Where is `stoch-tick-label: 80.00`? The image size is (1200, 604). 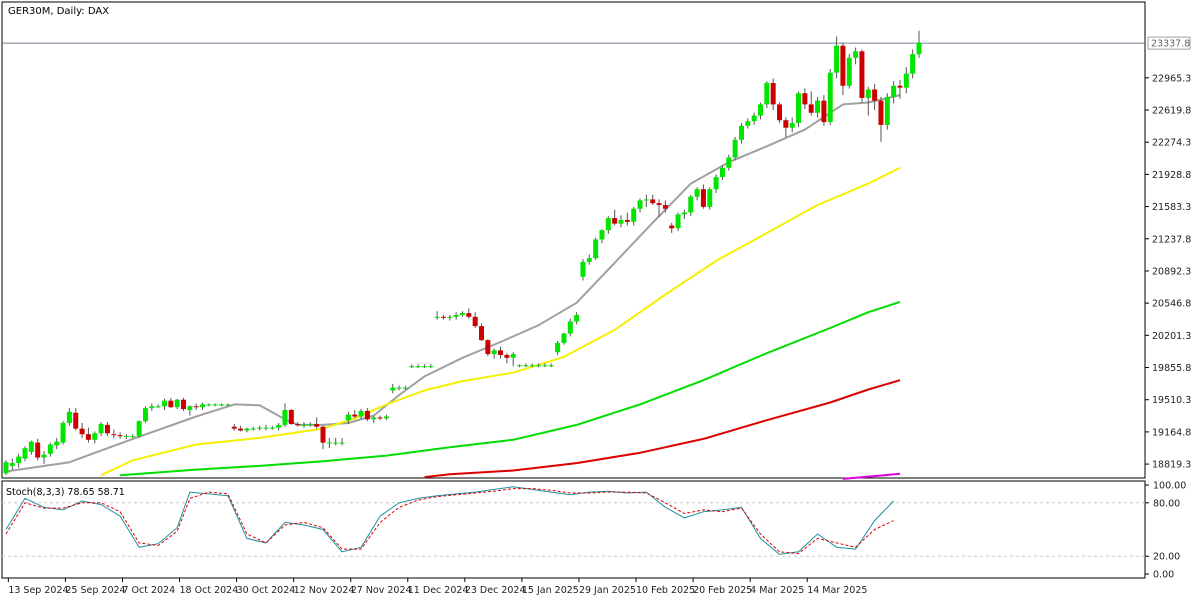 stoch-tick-label: 80.00 is located at coordinates (1166, 503).